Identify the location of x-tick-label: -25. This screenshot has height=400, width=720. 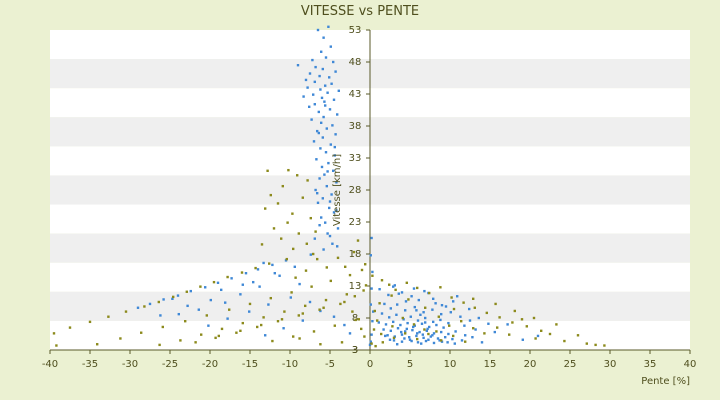
(170, 364).